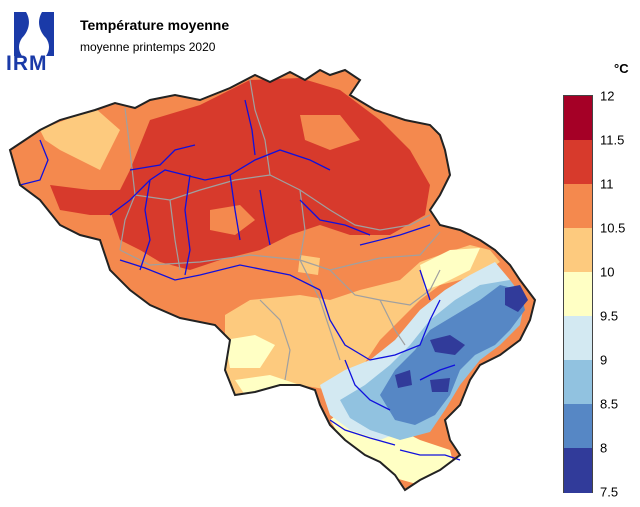 The width and height of the screenshot is (640, 507). What do you see at coordinates (309, 265) in the screenshot?
I see `zone-mild-pocket` at bounding box center [309, 265].